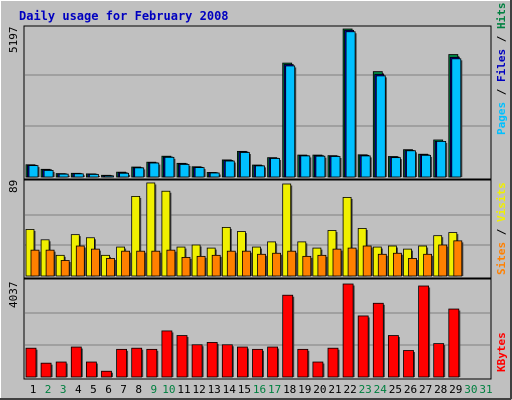  I want to click on day-label: 6, so click(108, 389).